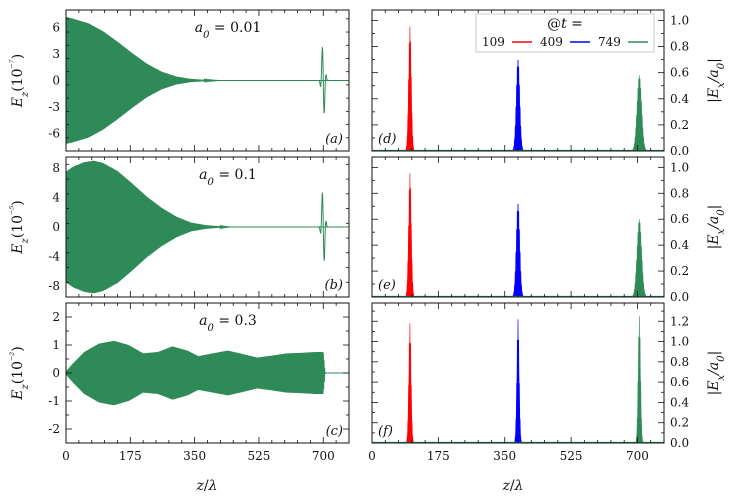 Image resolution: width=749 pixels, height=499 pixels. What do you see at coordinates (56, 345) in the screenshot?
I see `y-tick-label: 1` at bounding box center [56, 345].